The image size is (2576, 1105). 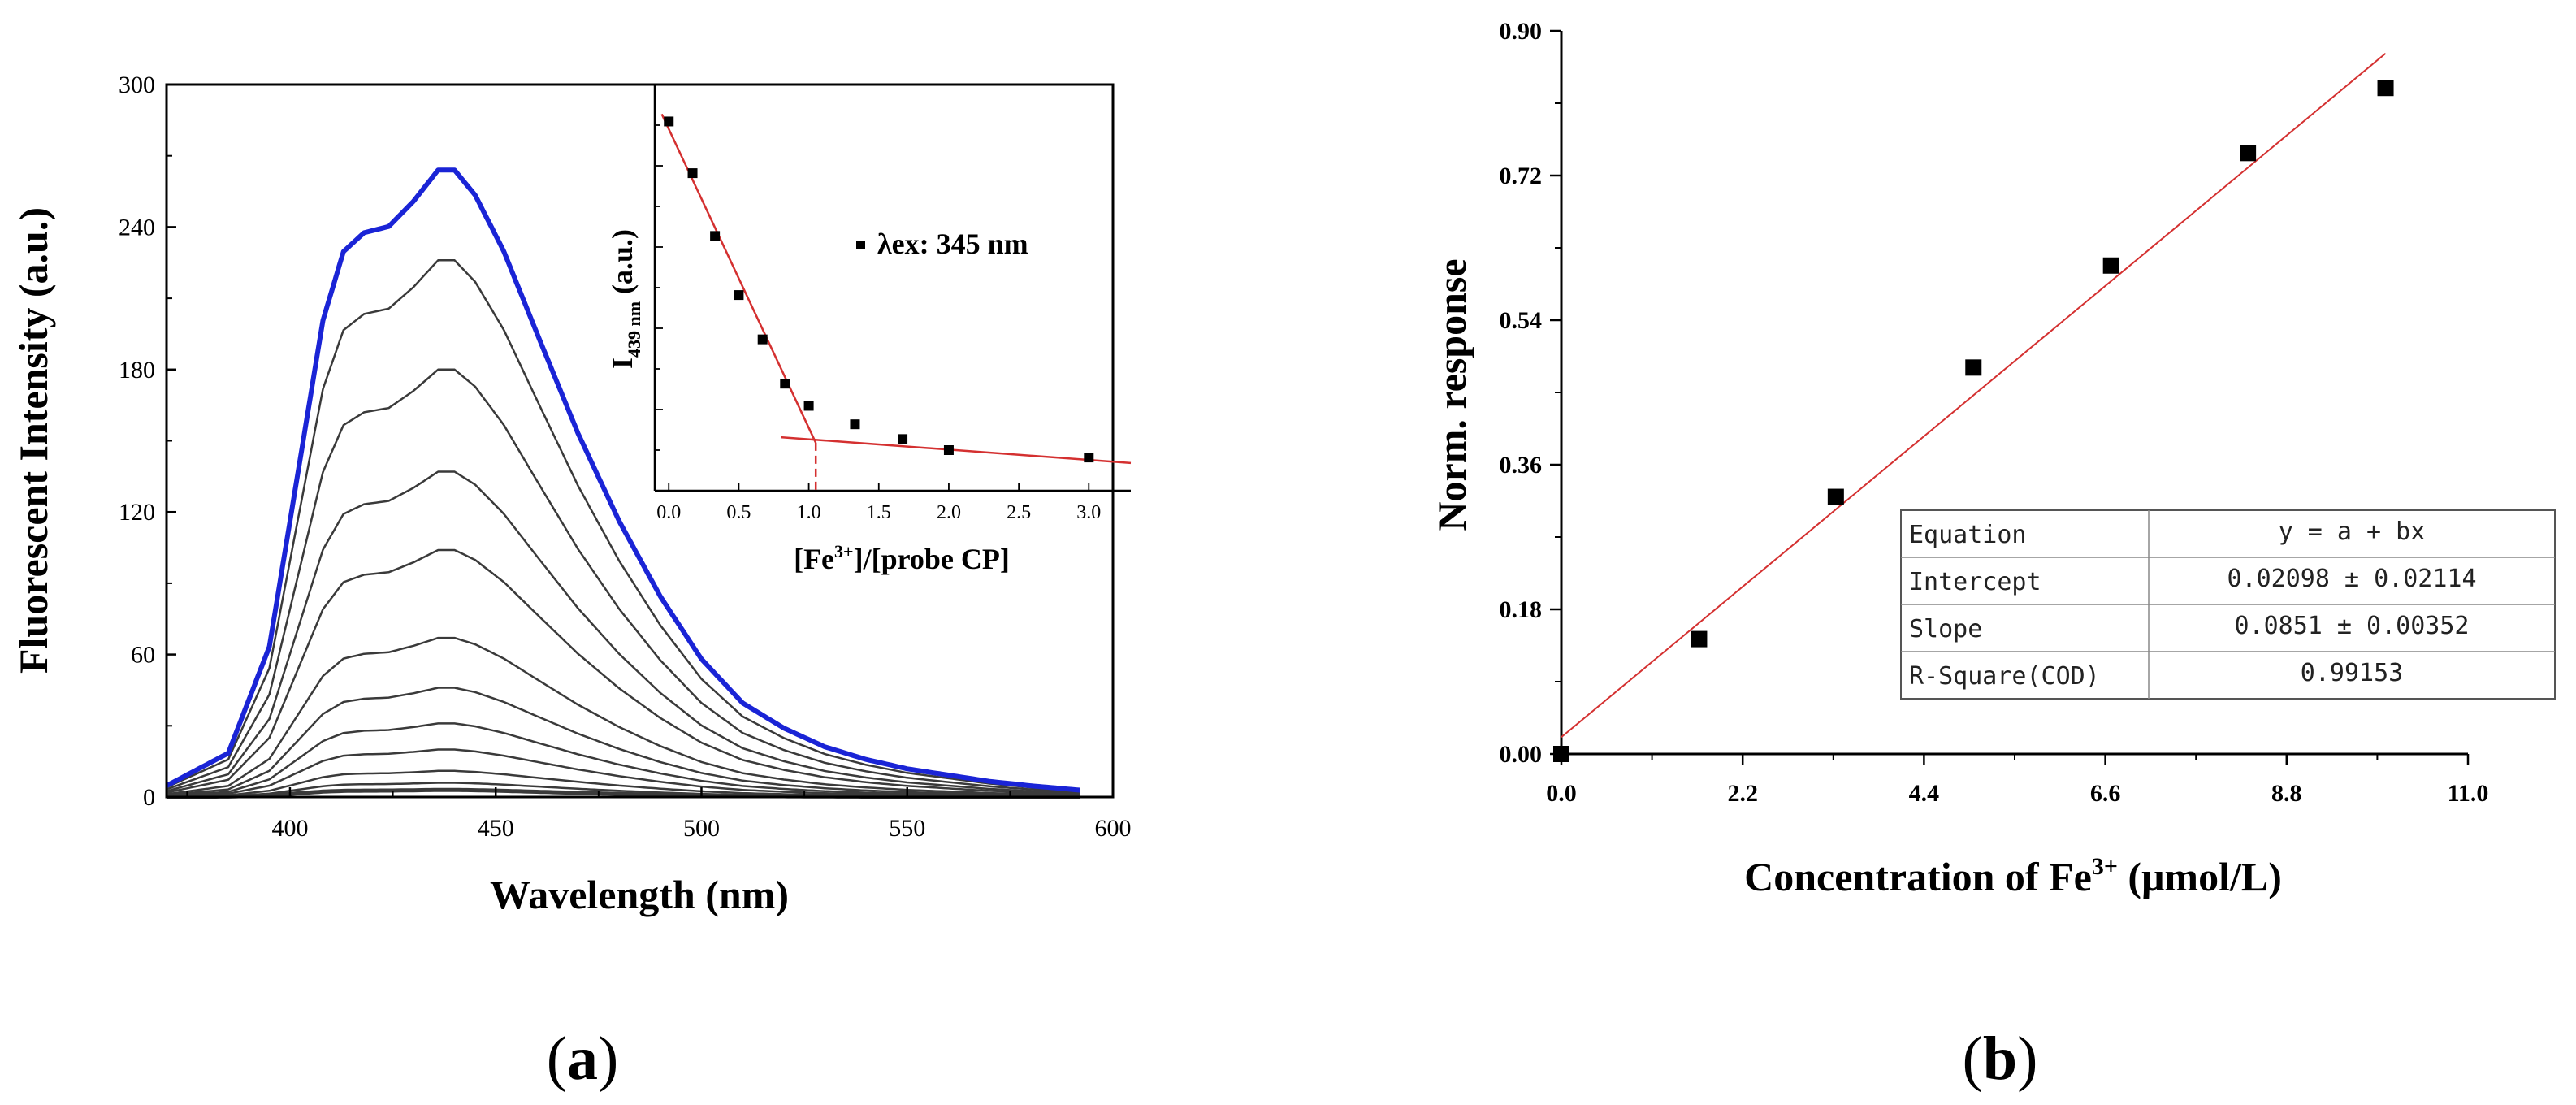 What do you see at coordinates (1968, 535) in the screenshot?
I see `fit-table-label-equation: Equation` at bounding box center [1968, 535].